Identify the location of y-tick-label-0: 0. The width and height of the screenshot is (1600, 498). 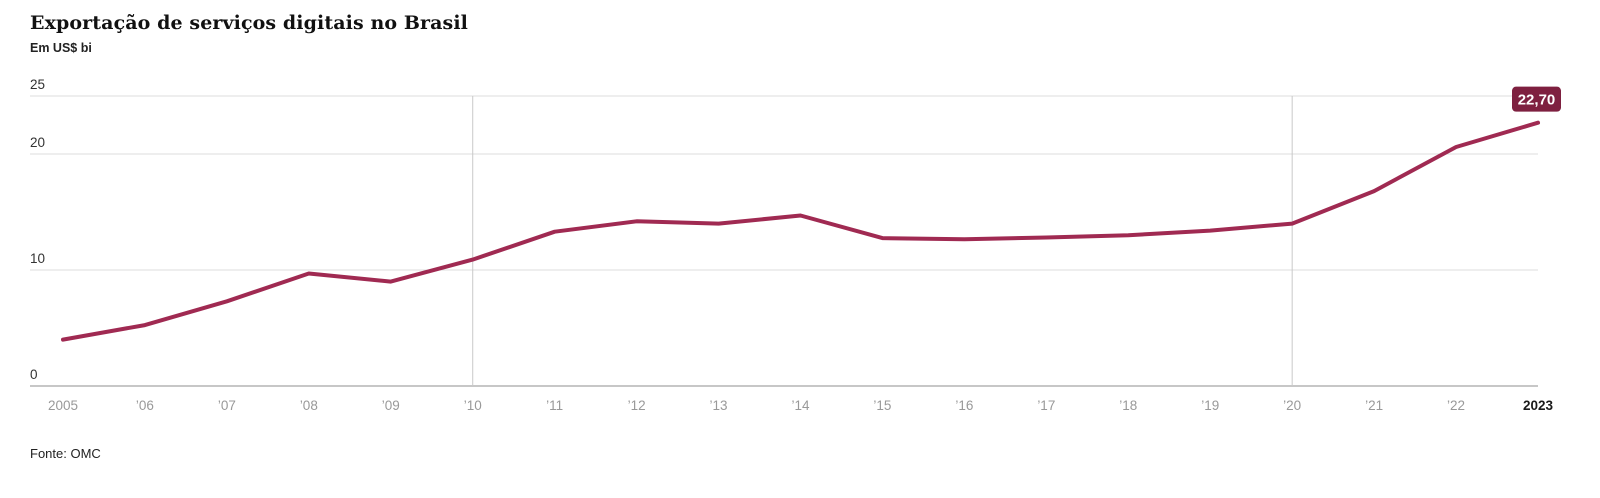
(34, 374).